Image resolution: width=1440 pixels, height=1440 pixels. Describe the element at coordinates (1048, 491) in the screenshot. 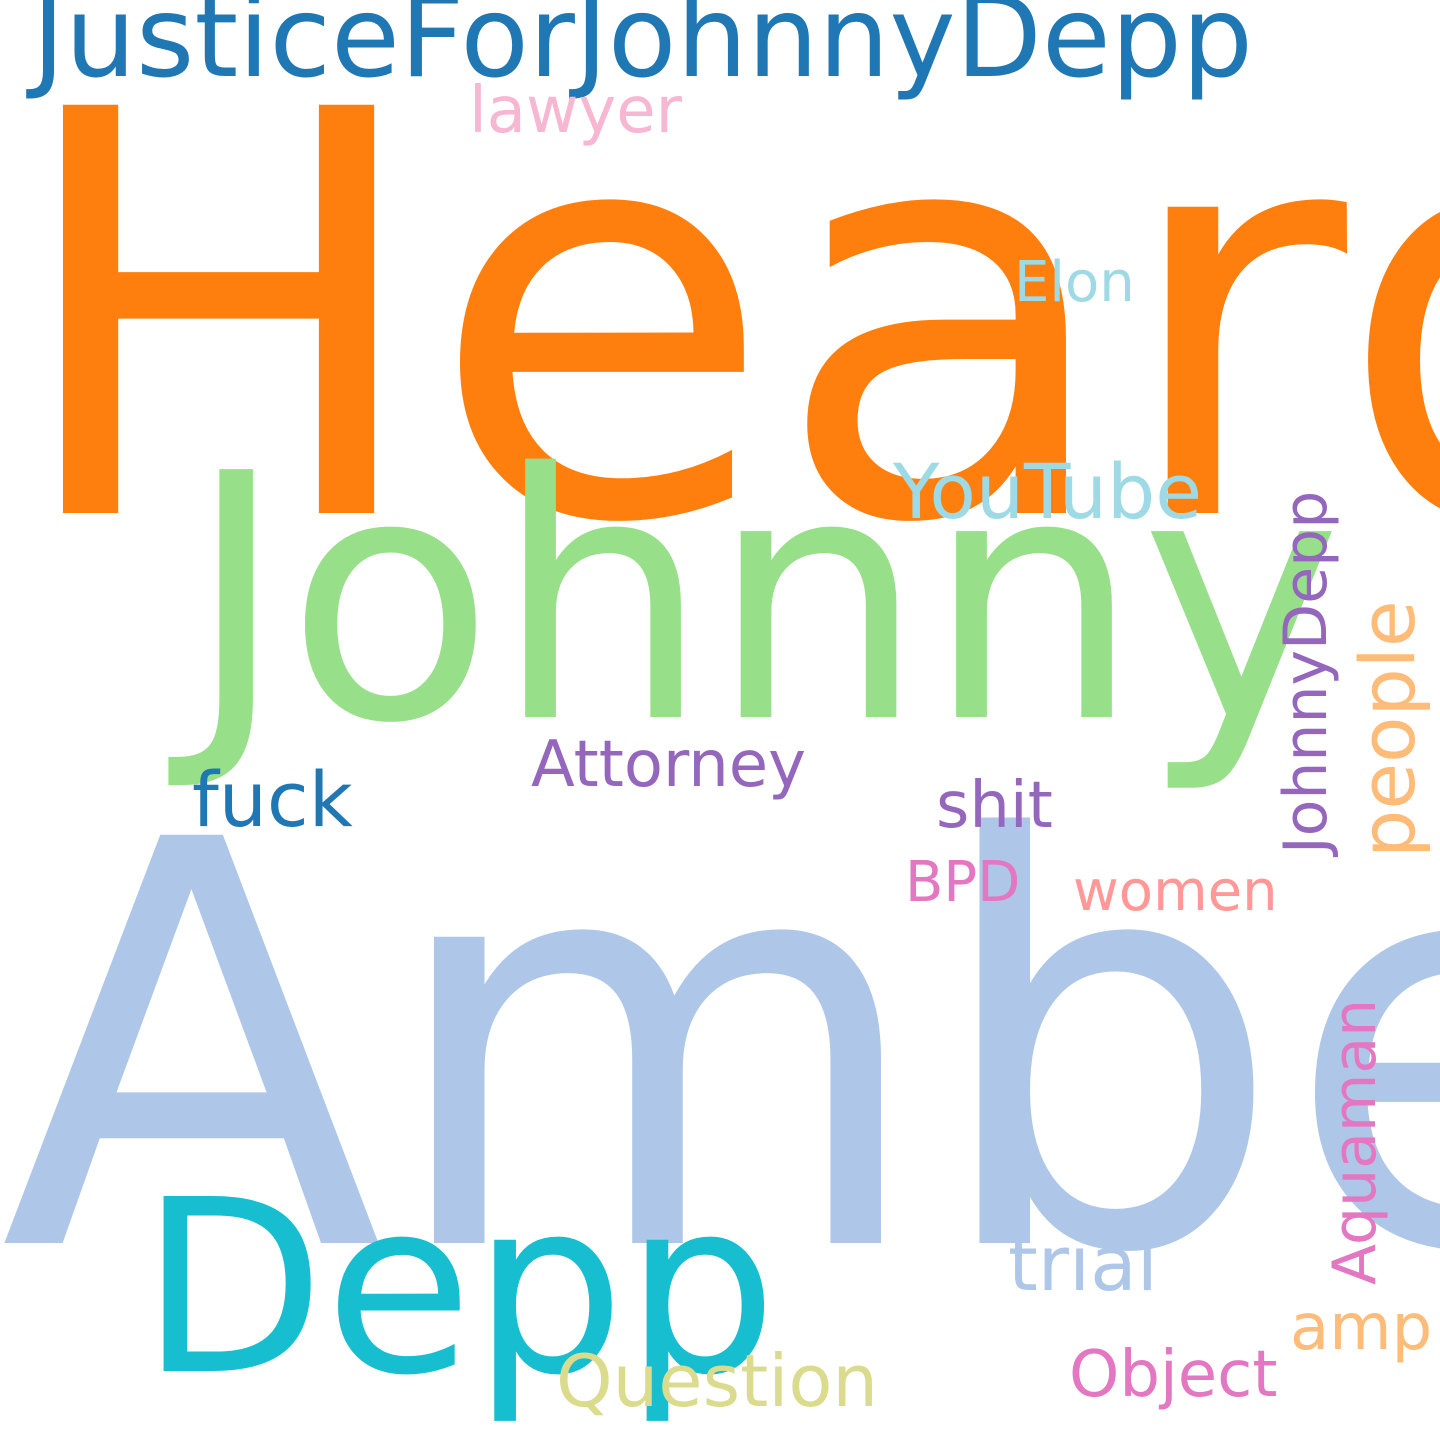

I see `word-youtube: YouTube` at that location.